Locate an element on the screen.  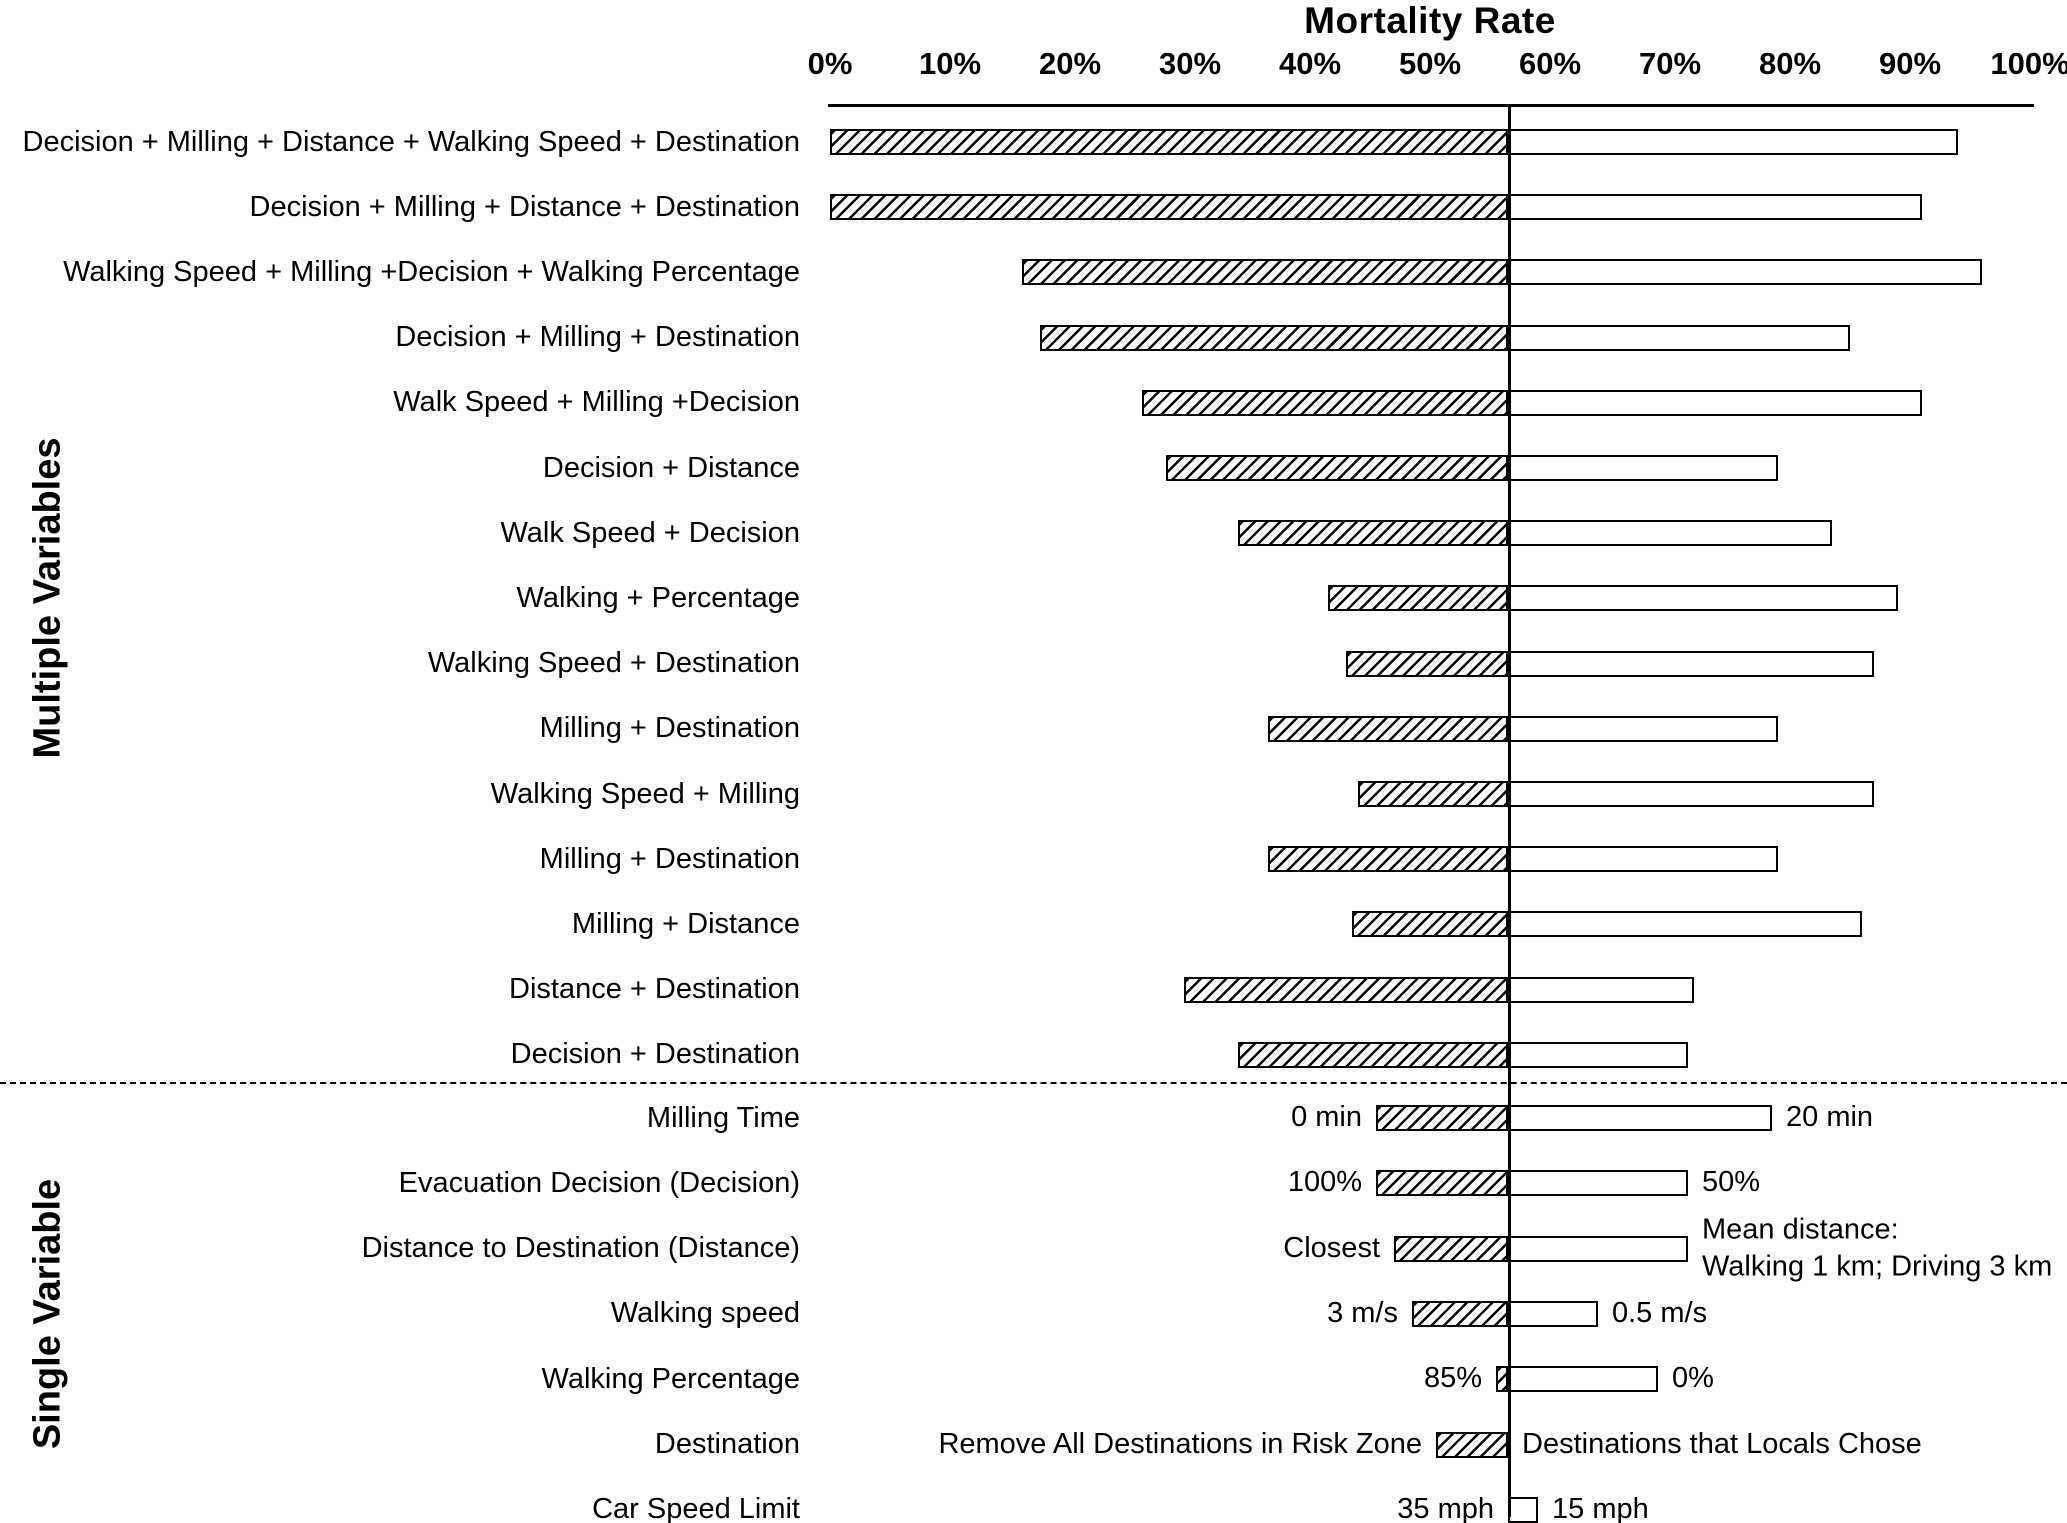
chart-row: Car Speed Limit 35 mph 15 mph is located at coordinates (1033, 1508).